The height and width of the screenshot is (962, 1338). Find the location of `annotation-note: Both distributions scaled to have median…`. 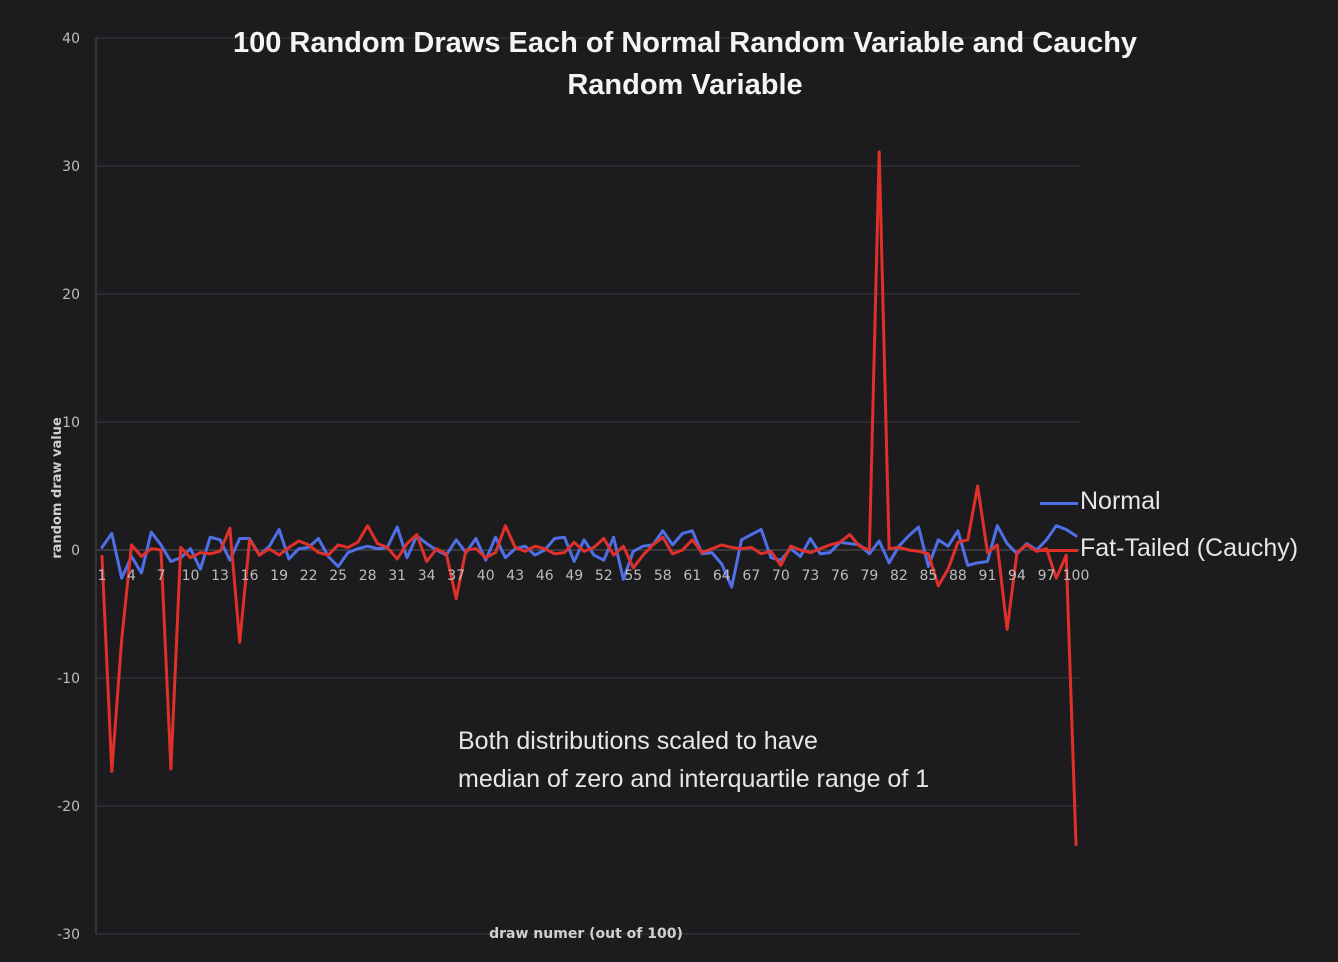

annotation-note: Both distributions scaled to have median… is located at coordinates (693, 760).